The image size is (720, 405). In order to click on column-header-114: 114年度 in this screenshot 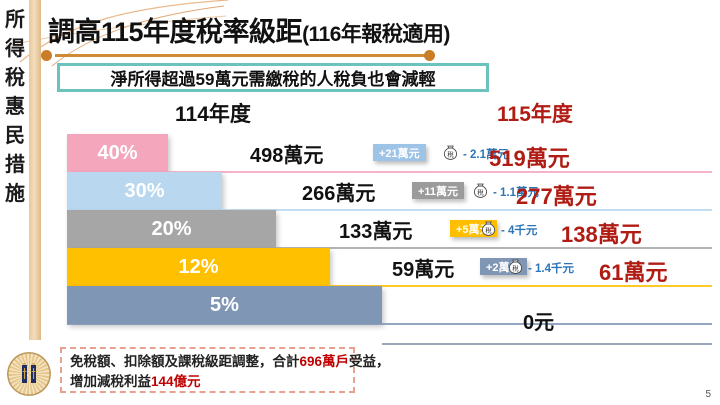, I will do `click(213, 114)`.